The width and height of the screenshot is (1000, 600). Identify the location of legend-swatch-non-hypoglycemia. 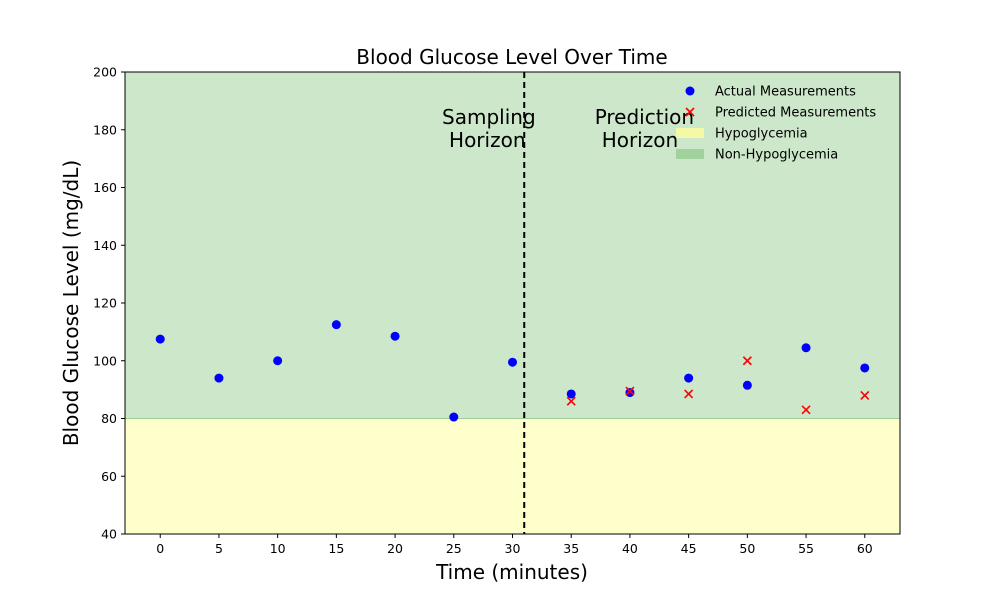
(690, 154).